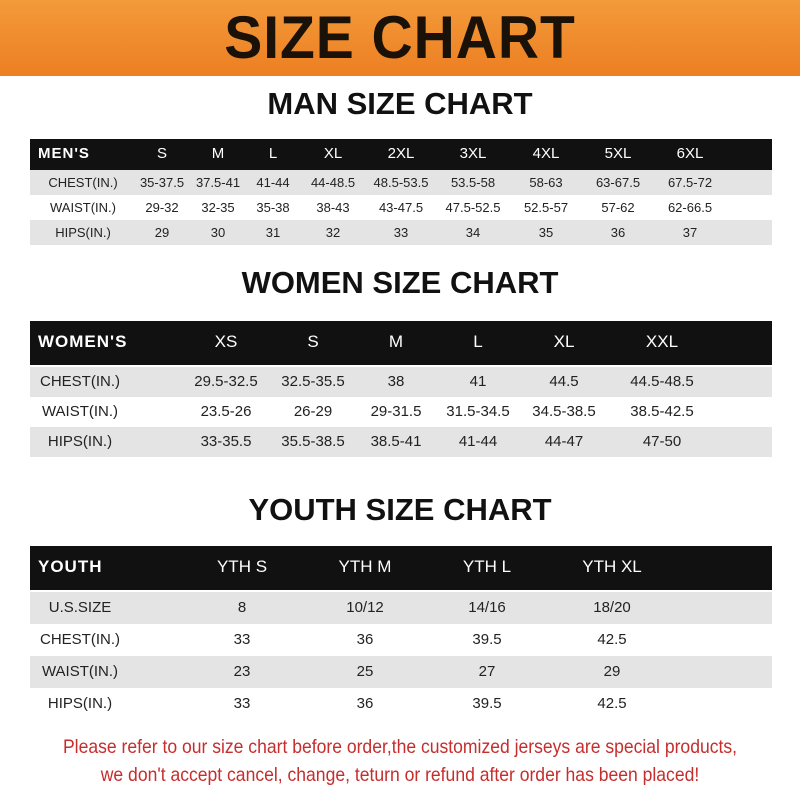 This screenshot has width=800, height=800. Describe the element at coordinates (226, 341) in the screenshot. I see `size-header: XS` at that location.